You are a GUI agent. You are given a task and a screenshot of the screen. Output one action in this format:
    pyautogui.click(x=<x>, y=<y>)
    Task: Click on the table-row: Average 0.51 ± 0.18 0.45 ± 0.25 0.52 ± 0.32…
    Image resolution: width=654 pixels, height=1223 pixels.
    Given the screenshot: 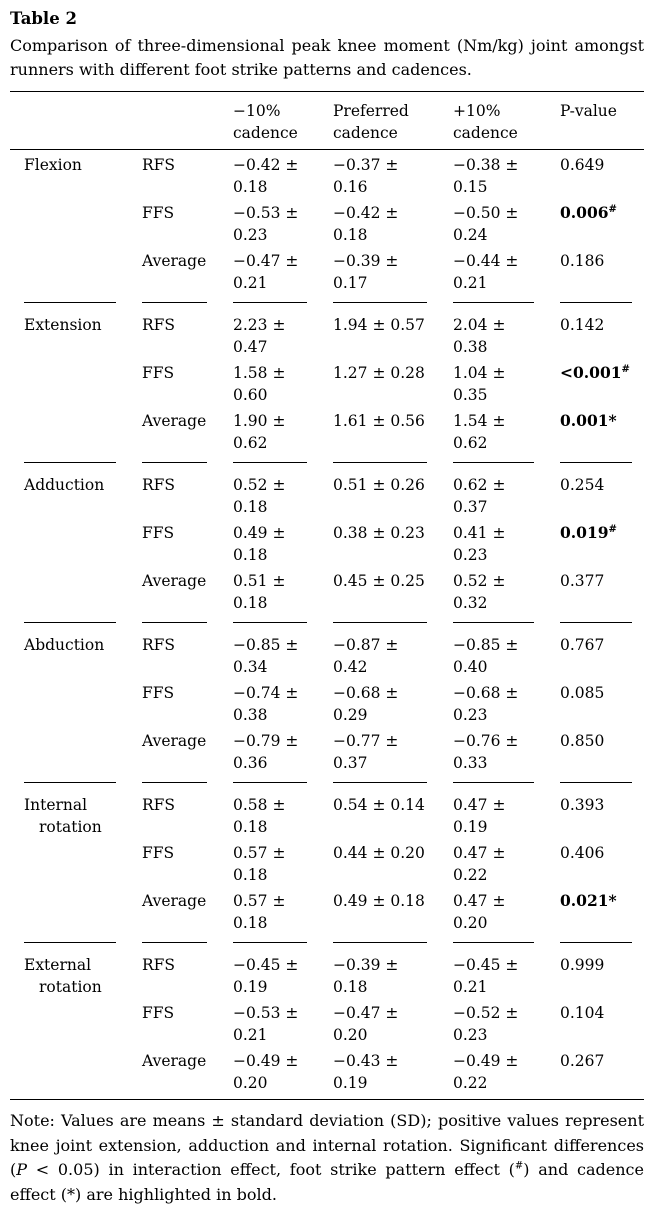 What is the action you would take?
    pyautogui.click(x=327, y=592)
    